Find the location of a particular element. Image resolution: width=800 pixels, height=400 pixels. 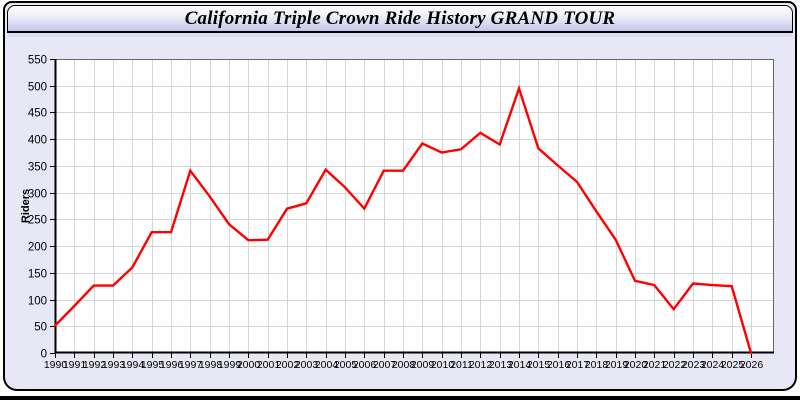

bottom-edge is located at coordinates (400, 398).